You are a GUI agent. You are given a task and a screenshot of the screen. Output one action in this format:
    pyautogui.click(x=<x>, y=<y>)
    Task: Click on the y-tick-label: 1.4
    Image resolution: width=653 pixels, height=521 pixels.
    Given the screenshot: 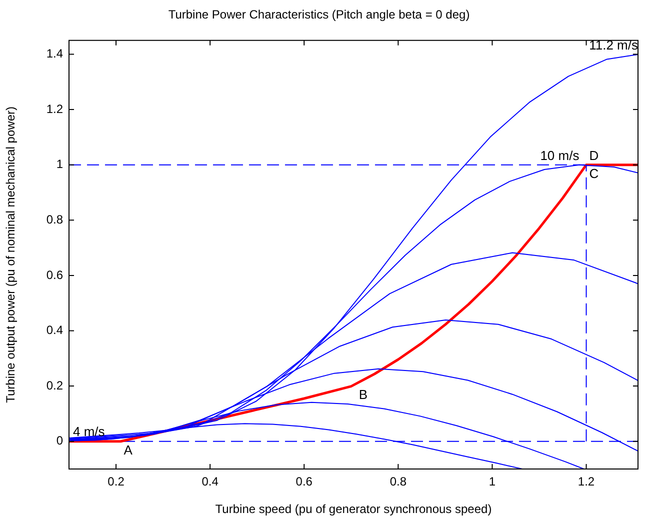 What is the action you would take?
    pyautogui.click(x=55, y=53)
    